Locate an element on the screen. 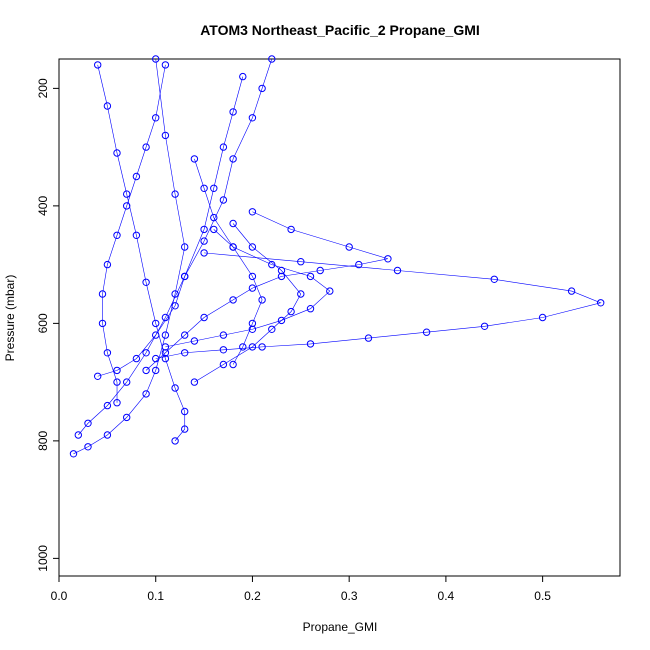 This screenshot has width=650, height=650. y-tick-label: 200 is located at coordinates (43, 88).